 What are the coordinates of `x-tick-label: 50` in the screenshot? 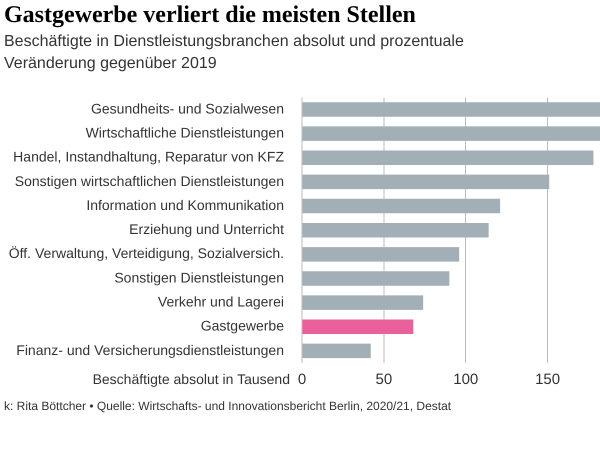 It's located at (384, 379).